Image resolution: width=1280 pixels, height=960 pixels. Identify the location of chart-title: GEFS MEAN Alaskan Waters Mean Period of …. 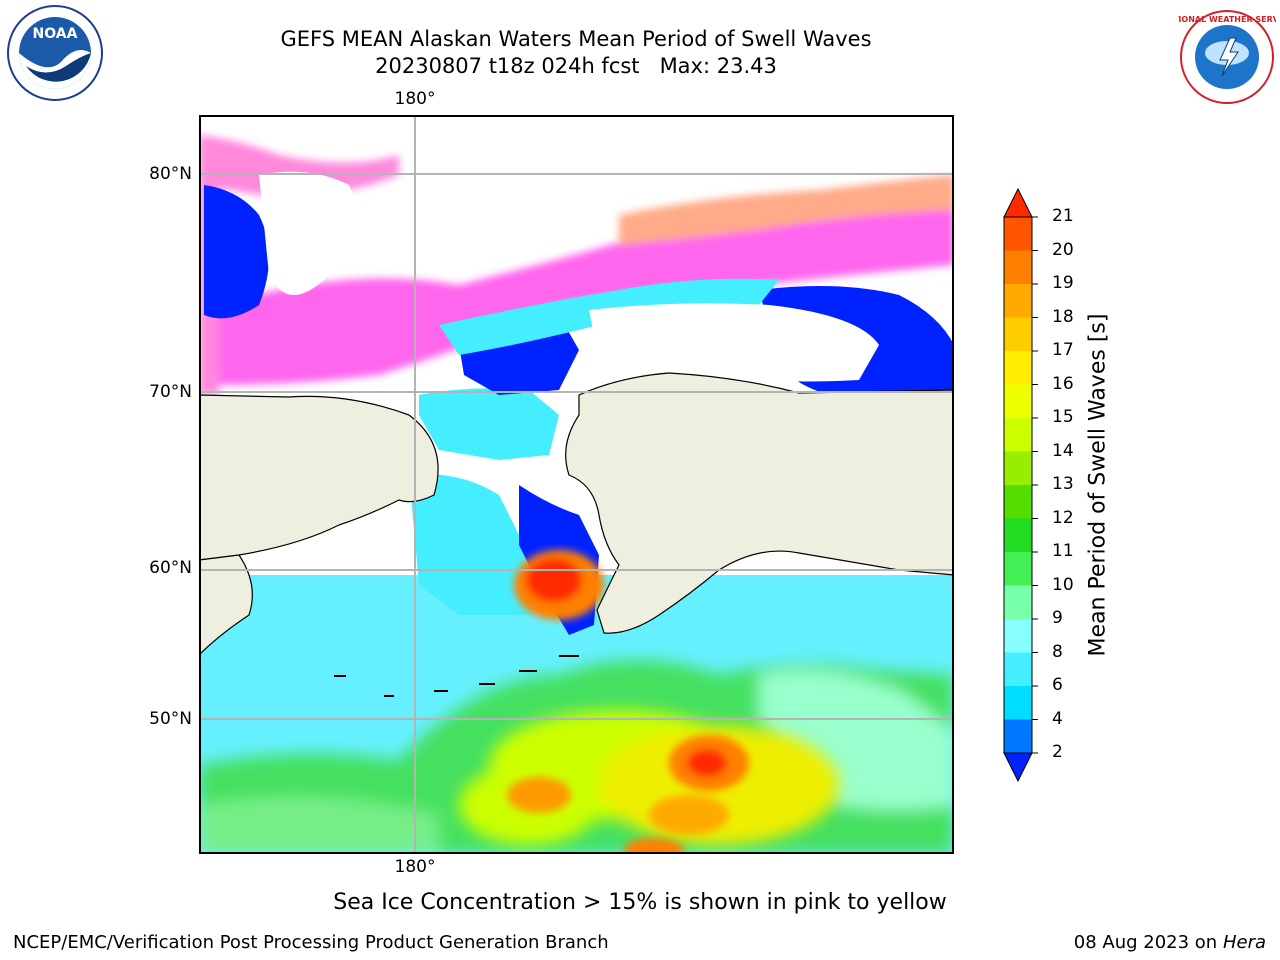
(576, 39).